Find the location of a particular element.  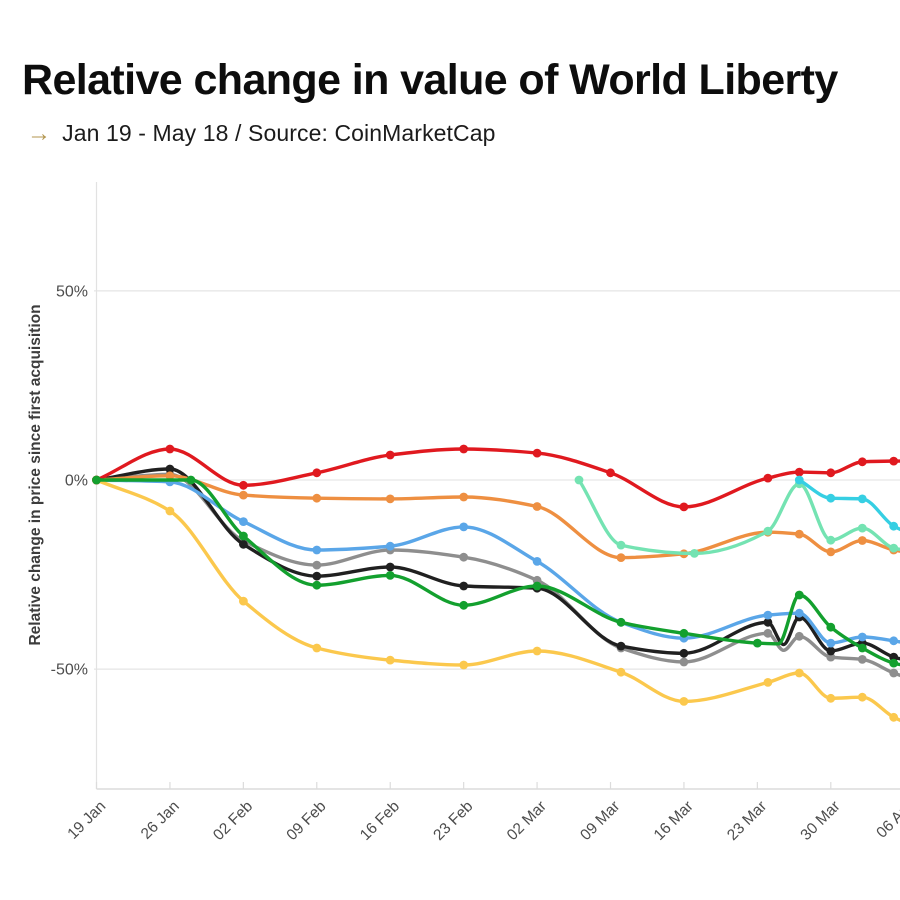

y-tick-label: 50% is located at coordinates (72, 291).